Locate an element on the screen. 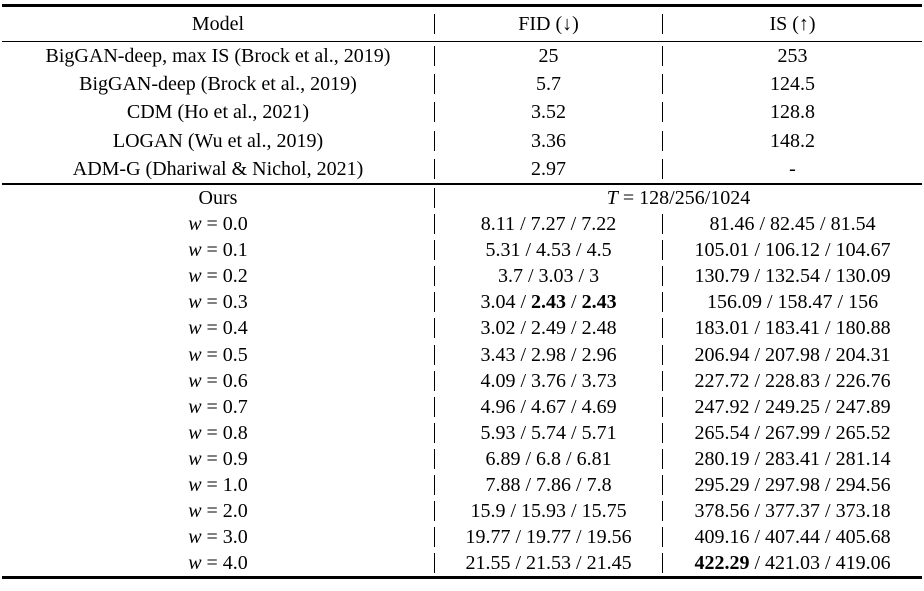 The width and height of the screenshot is (924, 591). metric-value: 4.09 is located at coordinates (498, 380).